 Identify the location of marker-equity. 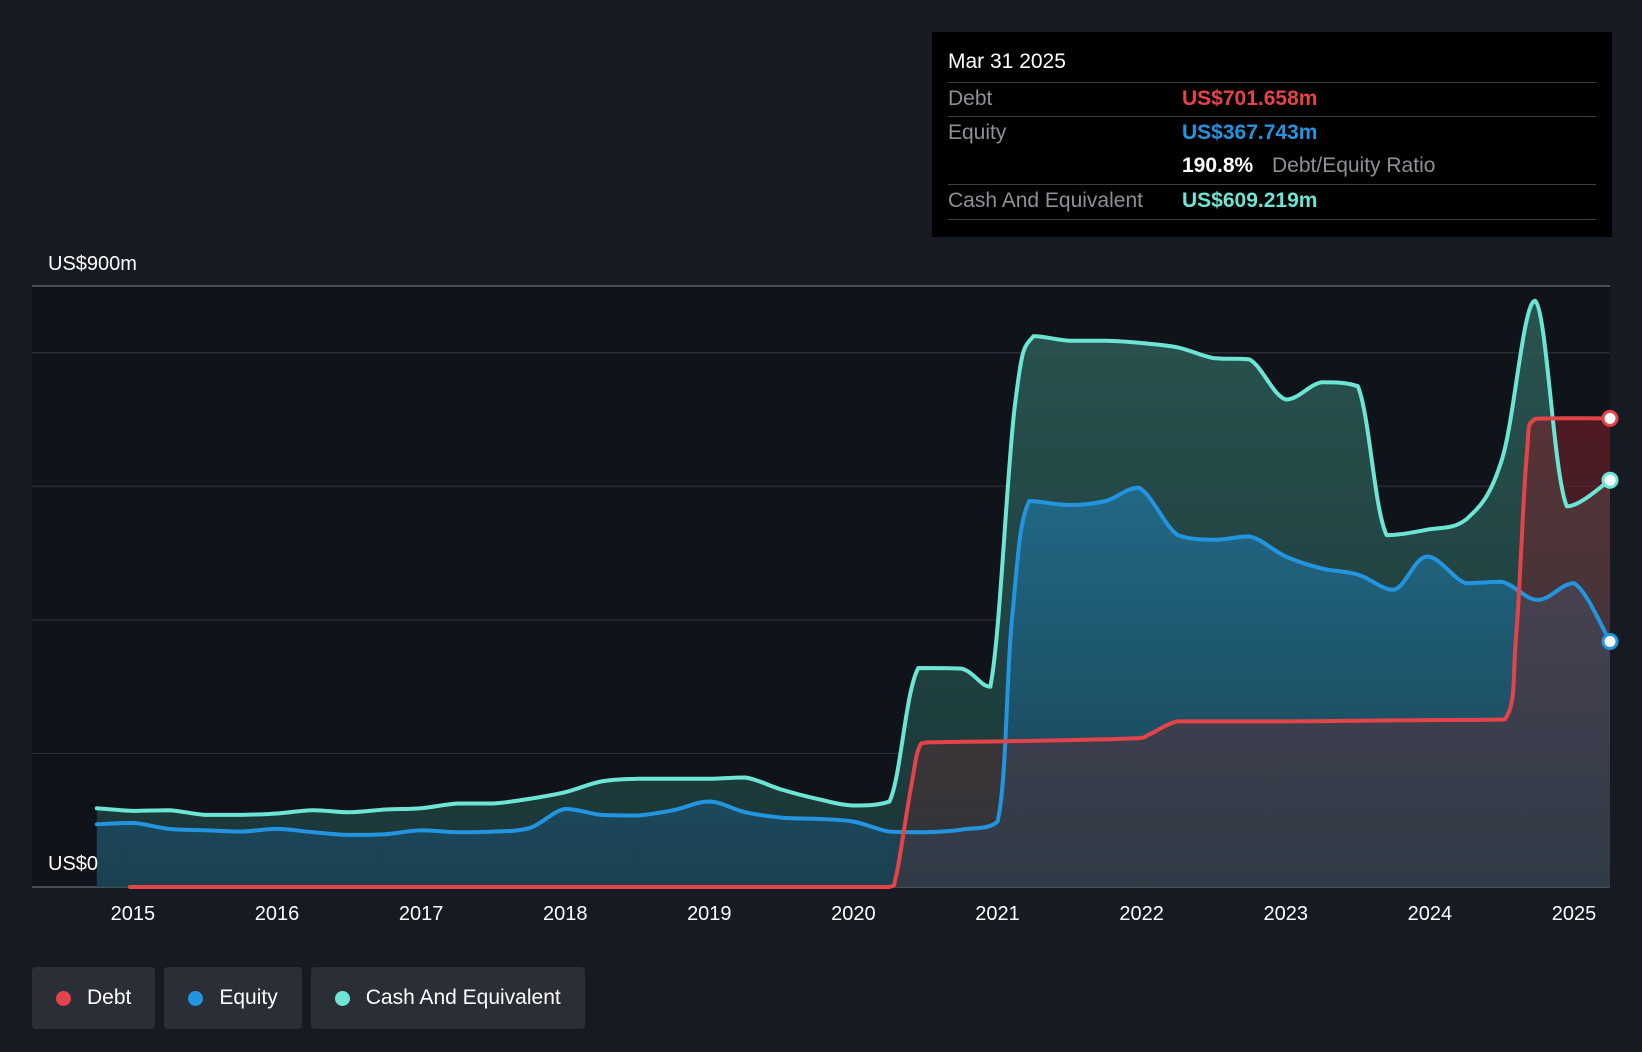
(1610, 641).